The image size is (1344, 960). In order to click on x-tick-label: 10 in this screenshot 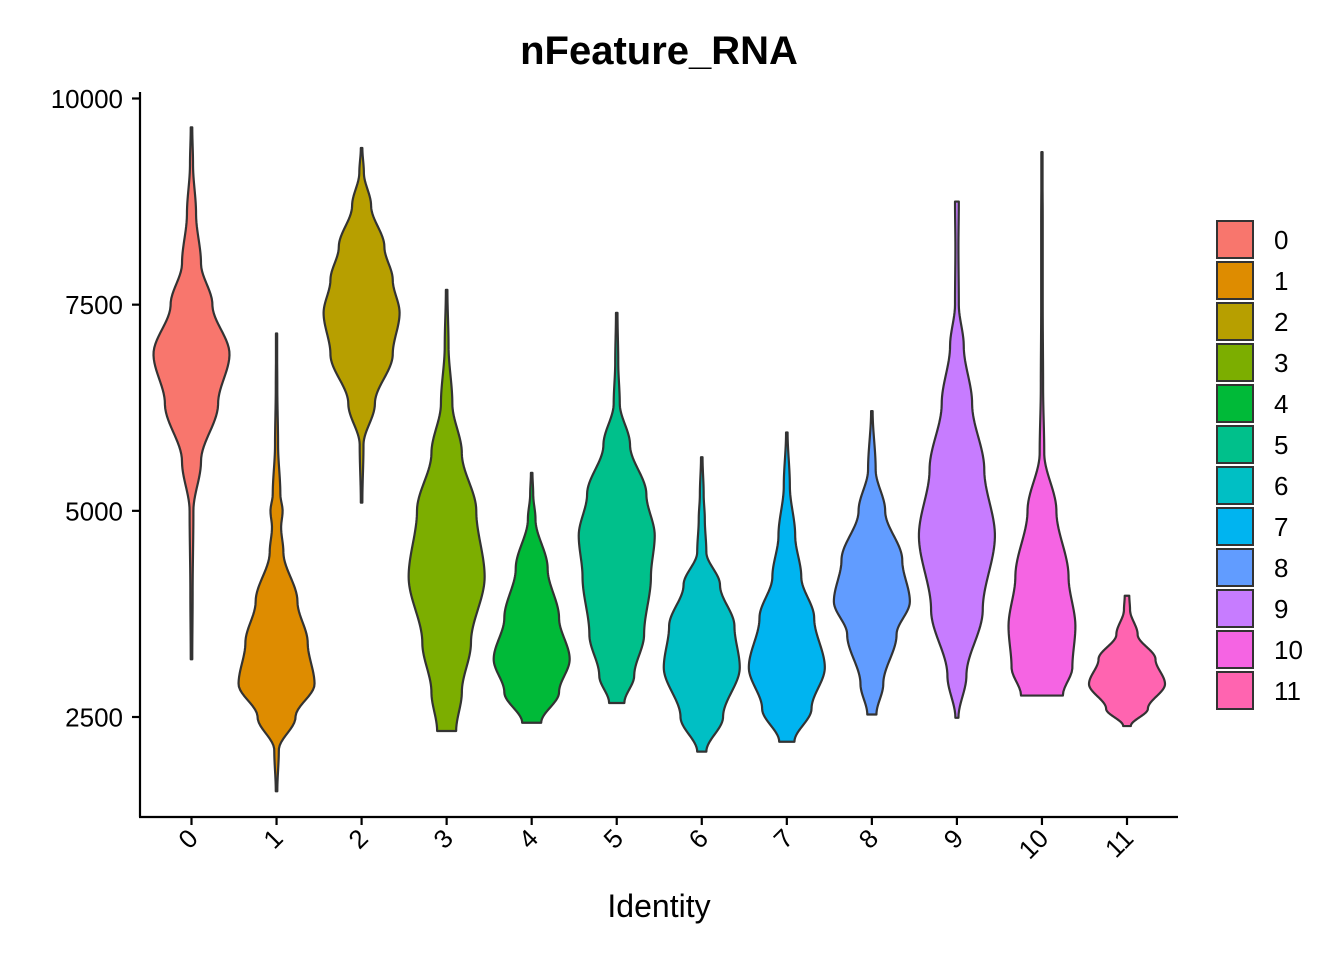, I will do `click(1034, 844)`.